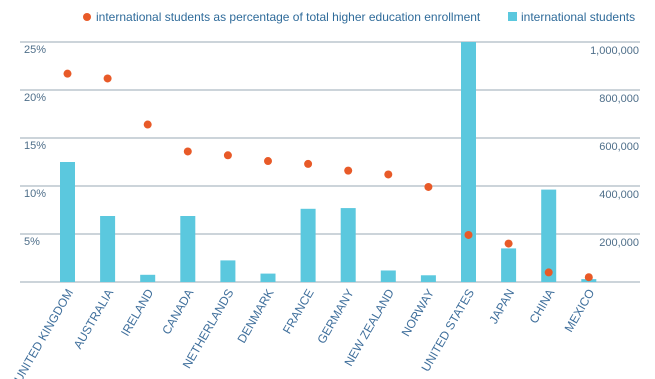  What do you see at coordinates (578, 17) in the screenshot?
I see `legend-bar-label: international students` at bounding box center [578, 17].